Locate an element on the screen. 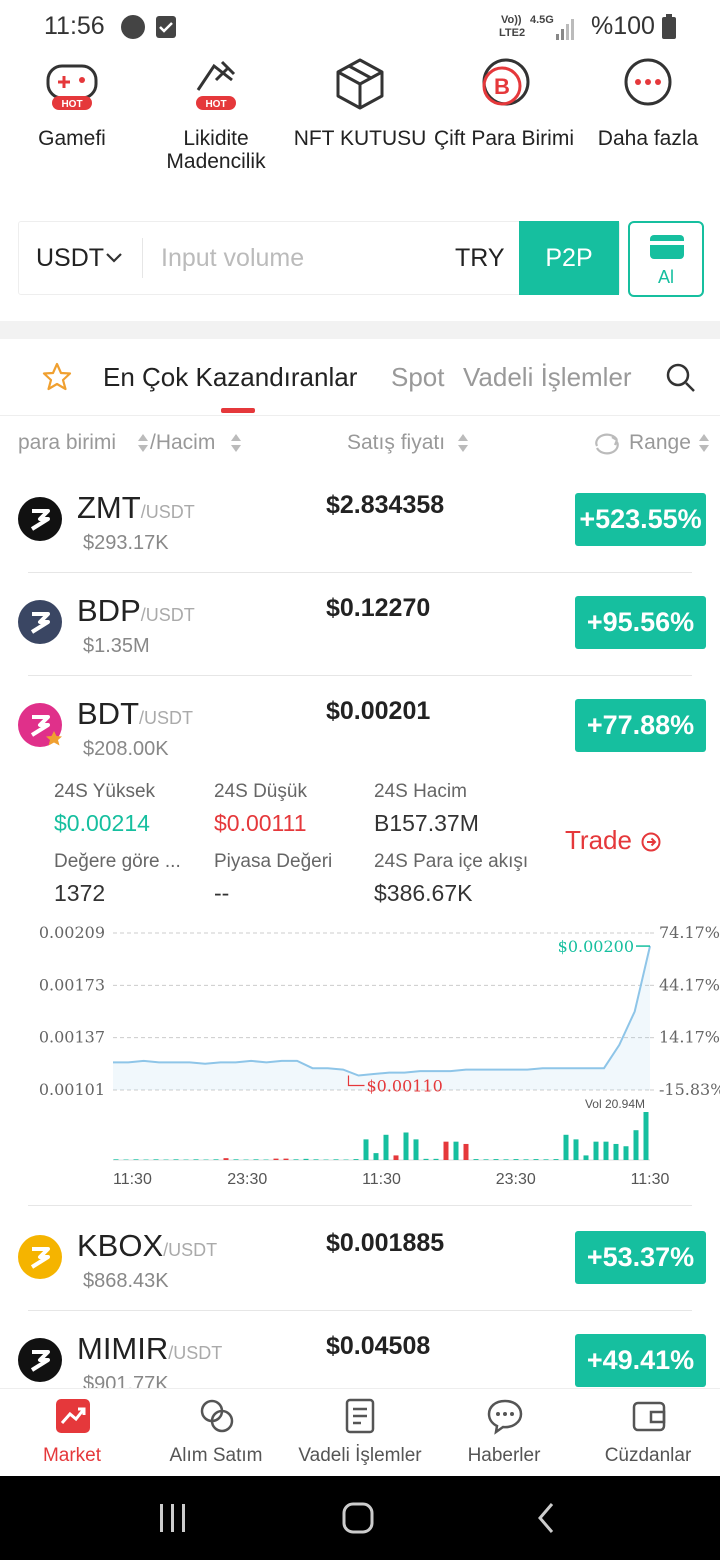 This screenshot has height=1560, width=720. coin-volume: $1.35M is located at coordinates (116, 646).